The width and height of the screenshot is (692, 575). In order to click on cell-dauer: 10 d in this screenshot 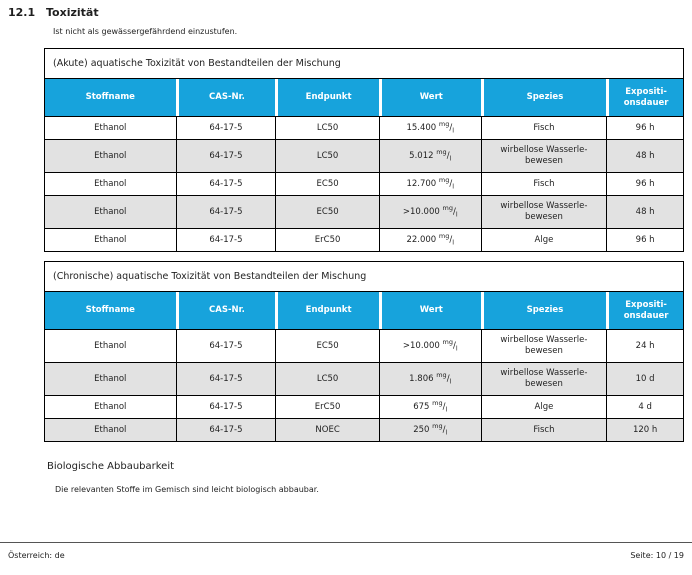, I will do `click(644, 378)`.